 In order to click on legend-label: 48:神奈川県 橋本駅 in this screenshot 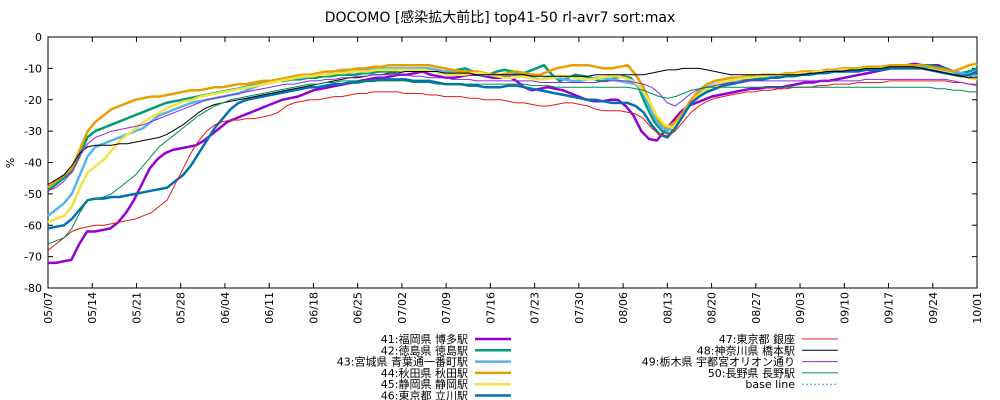, I will do `click(746, 350)`.